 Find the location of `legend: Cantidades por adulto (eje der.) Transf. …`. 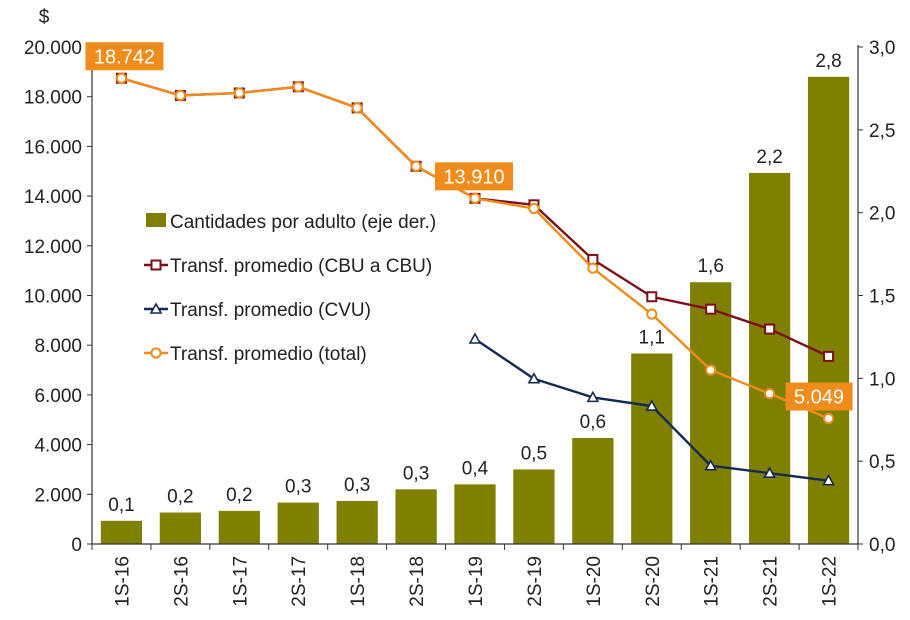

legend: Cantidades por adulto (eje der.) Transf. … is located at coordinates (290, 288).